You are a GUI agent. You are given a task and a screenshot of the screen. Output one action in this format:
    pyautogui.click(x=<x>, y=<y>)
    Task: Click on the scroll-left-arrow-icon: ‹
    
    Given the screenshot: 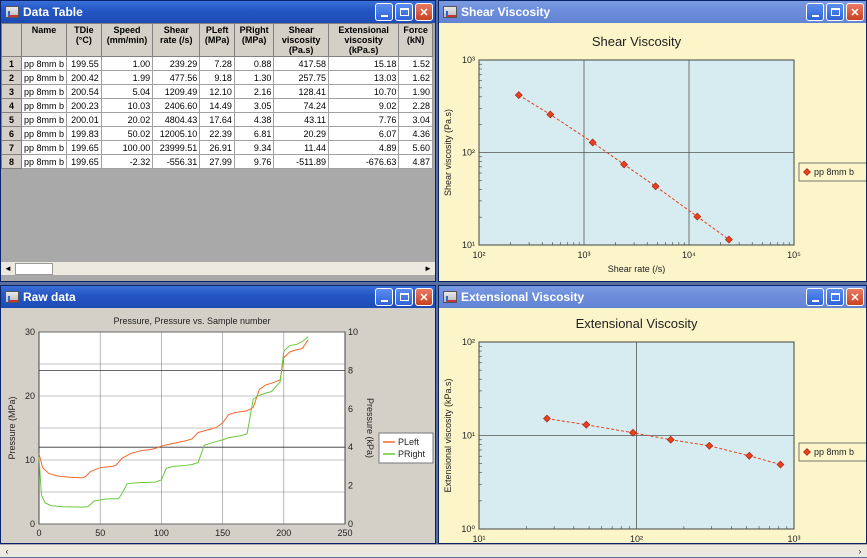 What is the action you would take?
    pyautogui.click(x=7, y=551)
    